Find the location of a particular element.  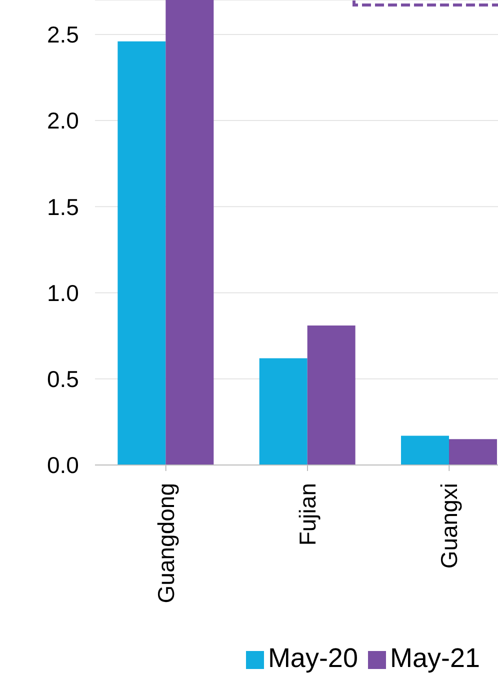

legend-label: May-20 is located at coordinates (313, 658).